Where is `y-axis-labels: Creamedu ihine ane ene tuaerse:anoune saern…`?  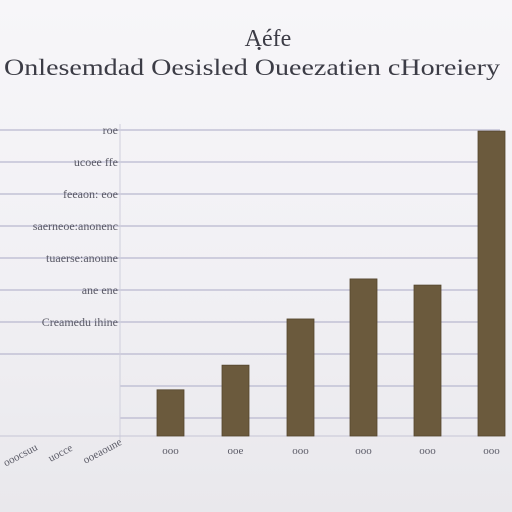
y-axis-labels: Creamedu ihine ane ene tuaerse:anoune saern… is located at coordinates (75, 226).